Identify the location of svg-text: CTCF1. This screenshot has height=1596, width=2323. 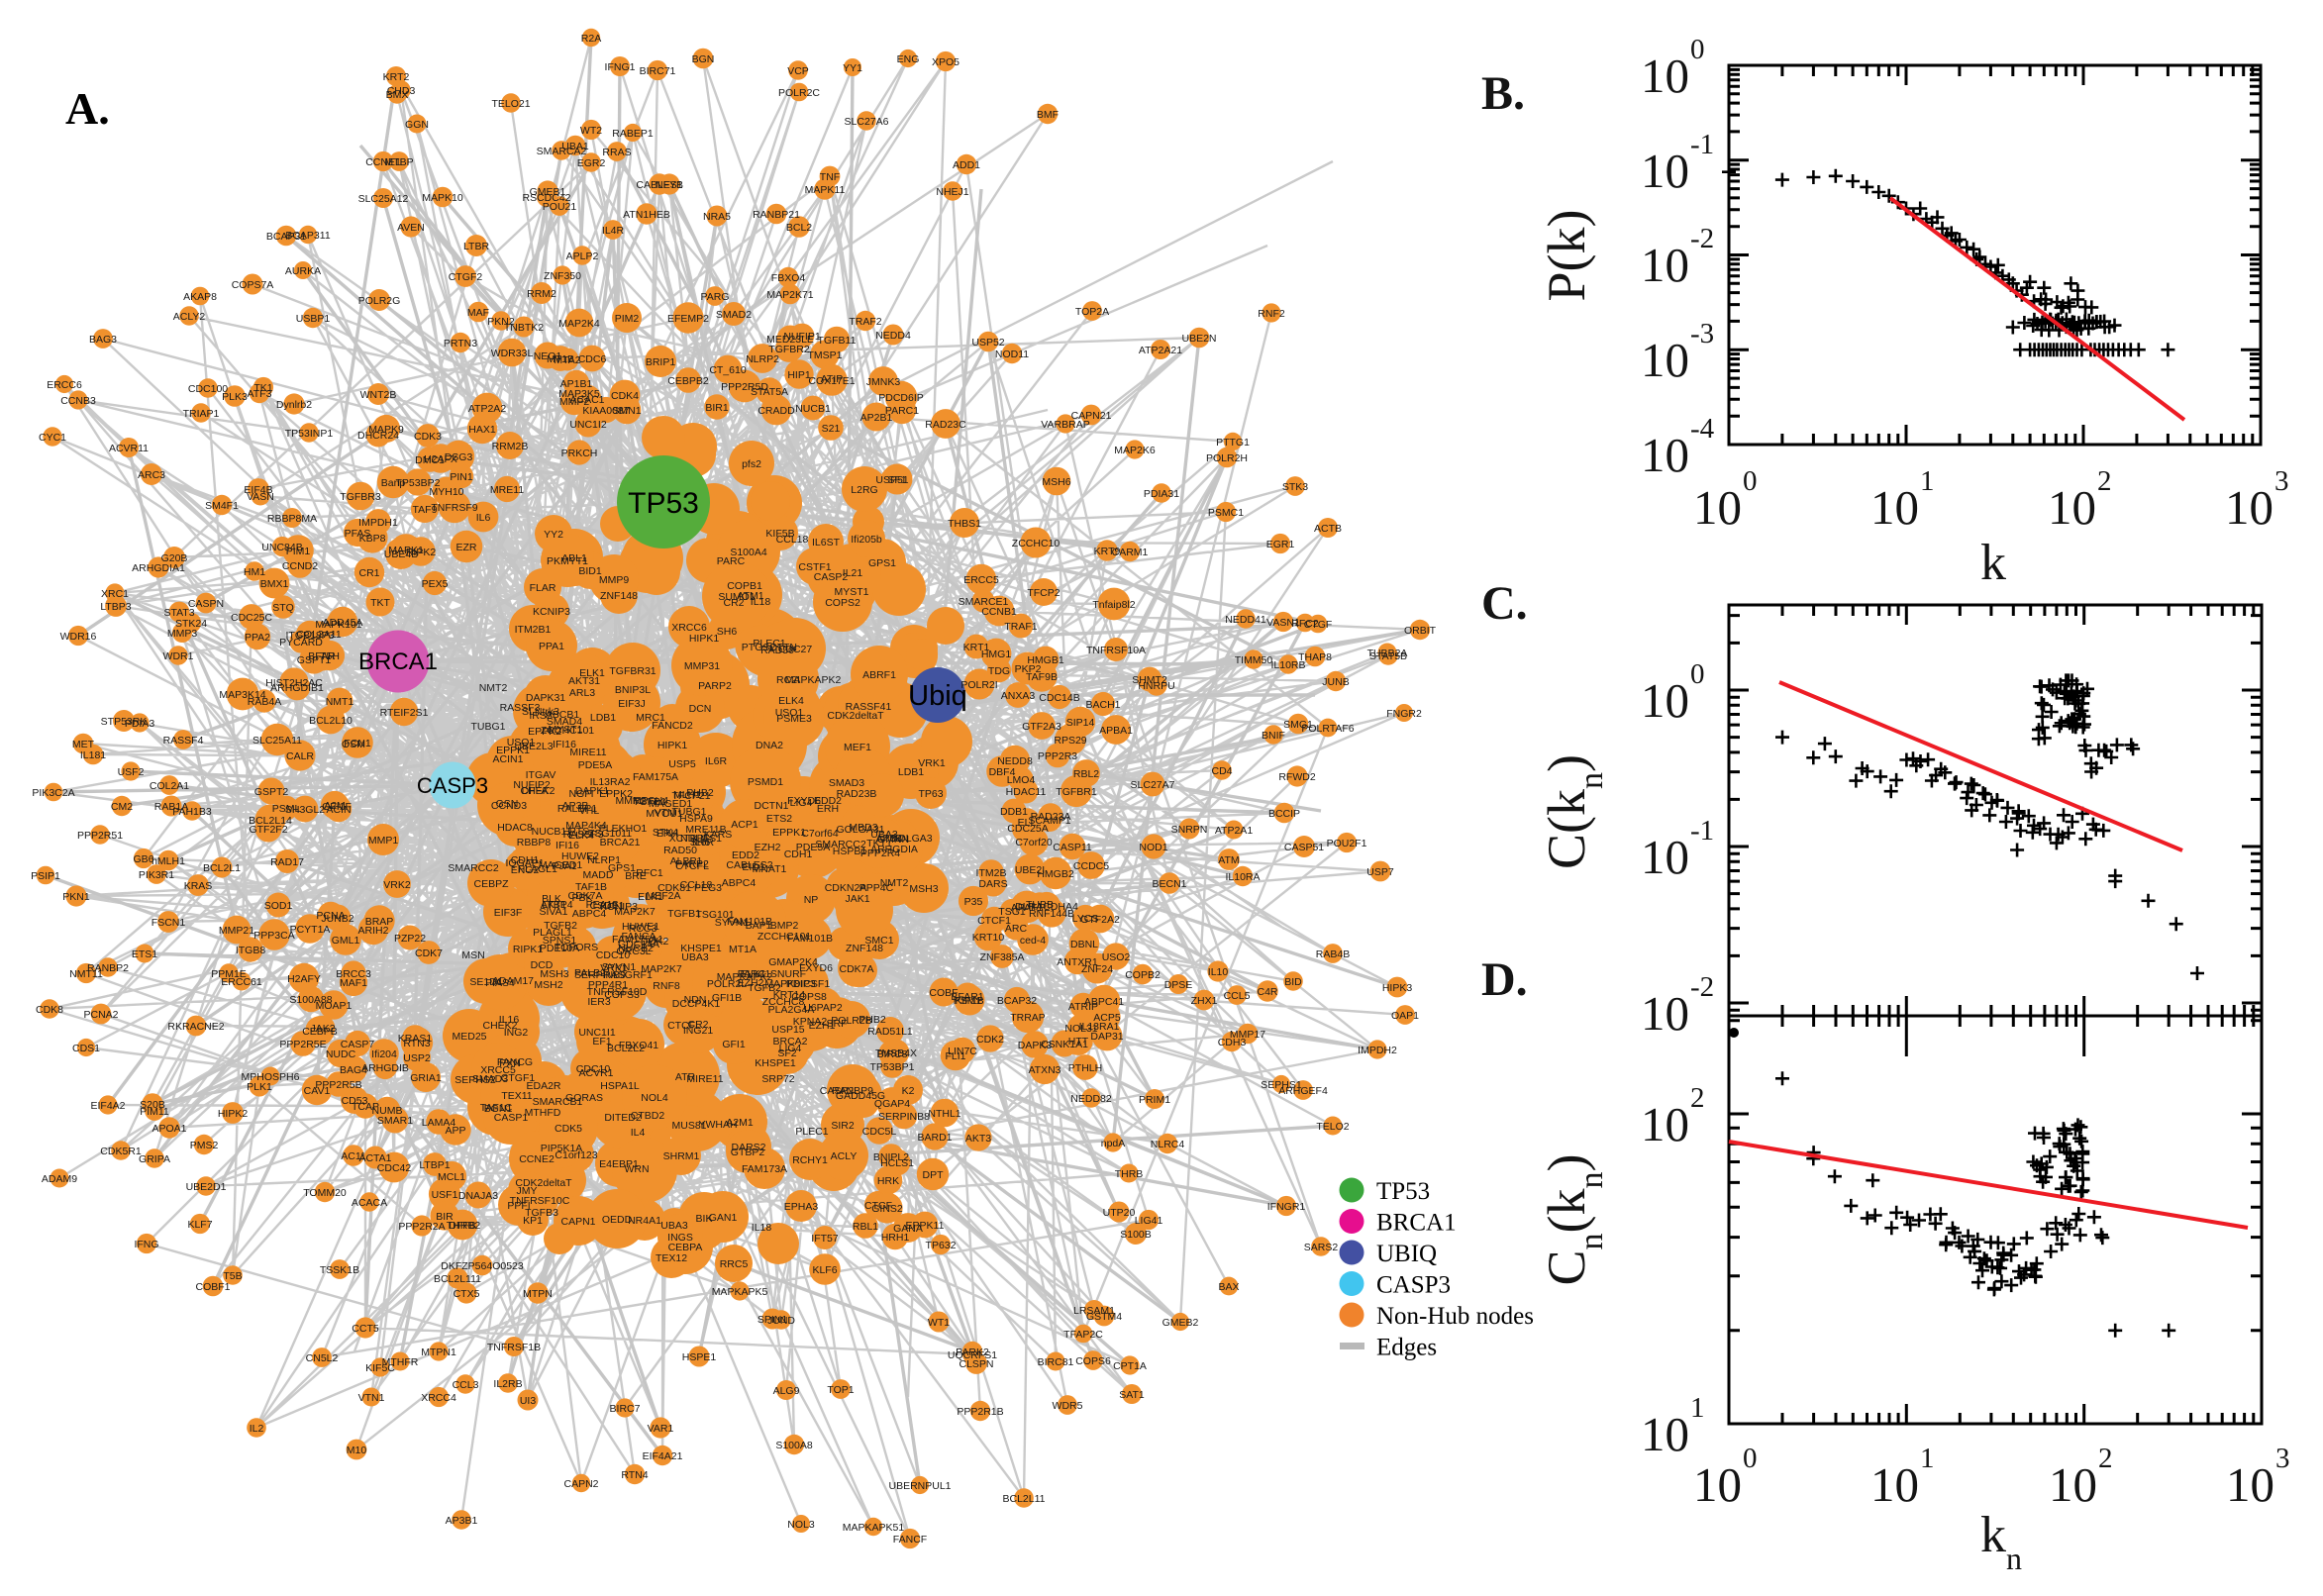
(994, 921).